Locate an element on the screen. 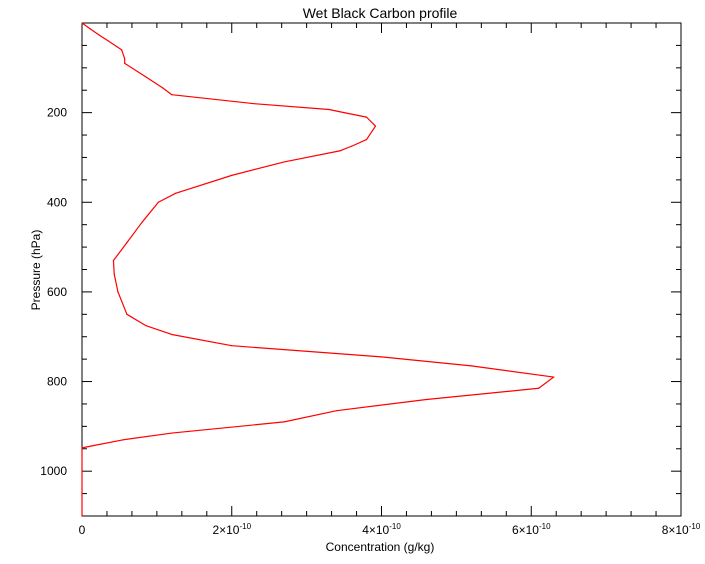 The image size is (705, 564). x-tick-label-mantissa: 8×10 is located at coordinates (675, 530).